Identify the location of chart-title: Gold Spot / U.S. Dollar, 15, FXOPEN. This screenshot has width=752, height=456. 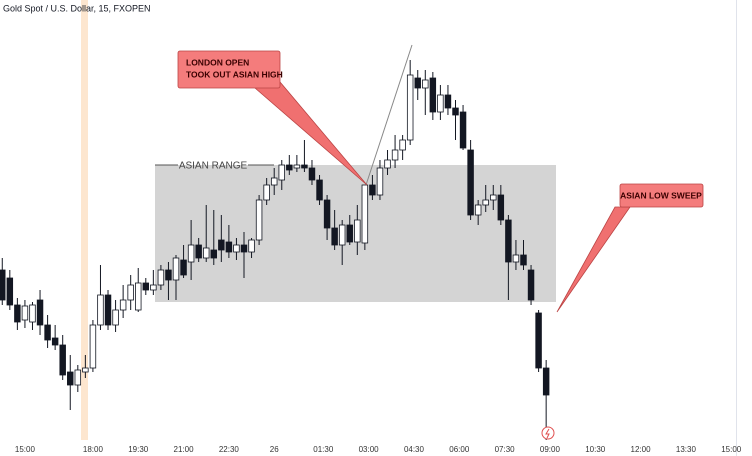
(77, 8).